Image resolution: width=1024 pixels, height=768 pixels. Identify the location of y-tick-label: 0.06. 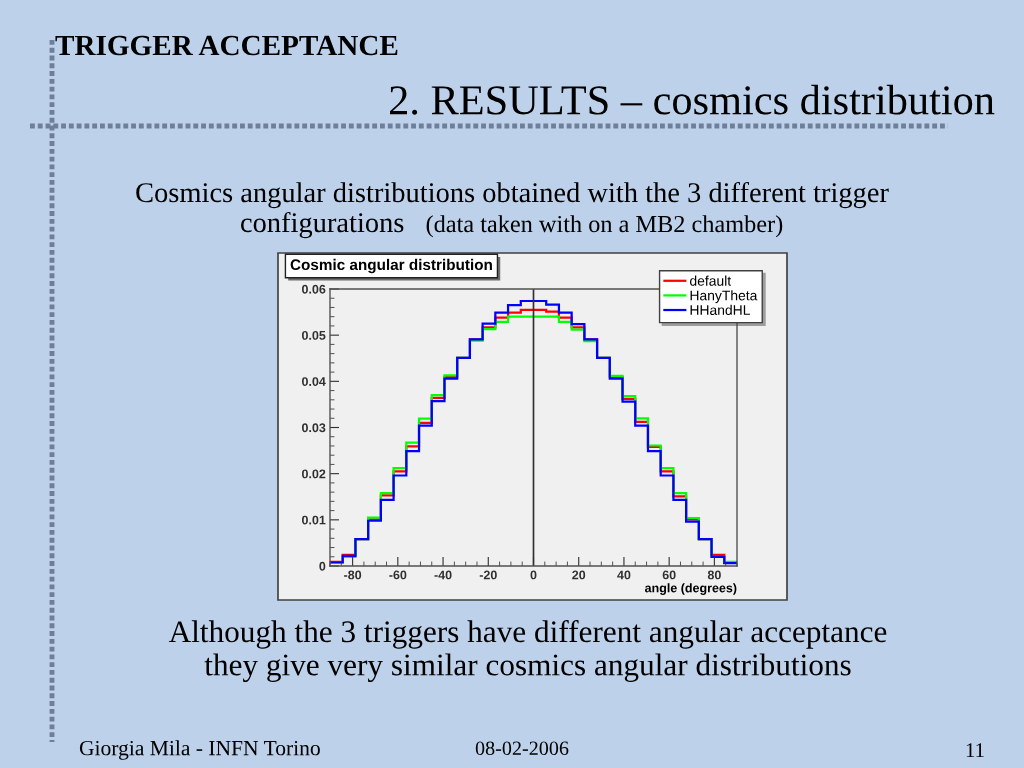
(314, 289).